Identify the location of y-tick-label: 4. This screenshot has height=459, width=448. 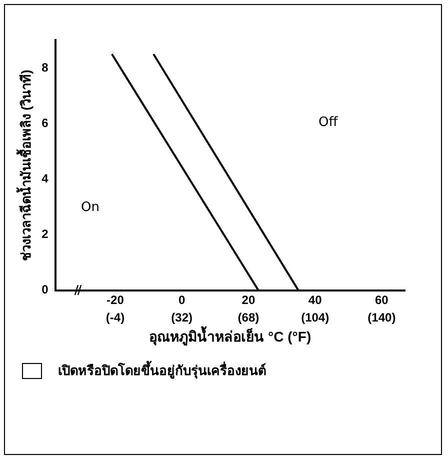
(45, 179).